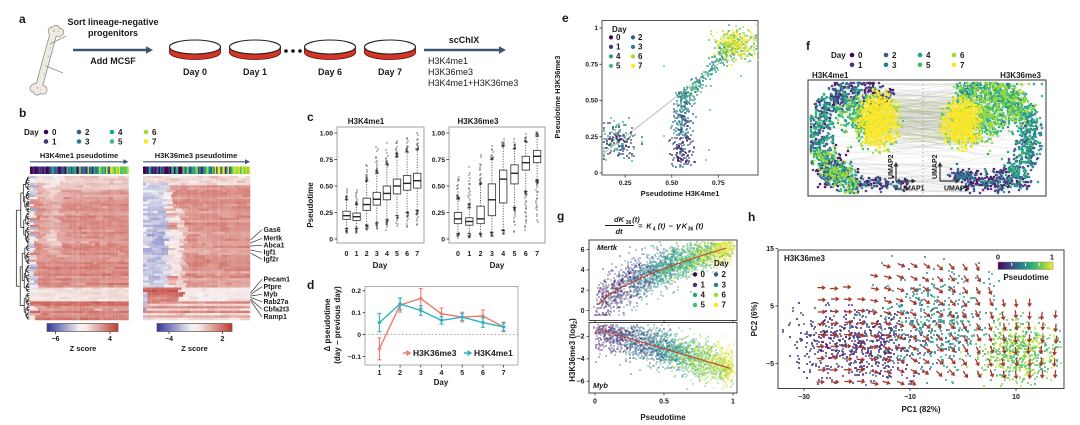 Image resolution: width=1080 pixels, height=425 pixels. Describe the element at coordinates (337, 325) in the screenshot. I see `svg-text: (day − previous day)` at that location.